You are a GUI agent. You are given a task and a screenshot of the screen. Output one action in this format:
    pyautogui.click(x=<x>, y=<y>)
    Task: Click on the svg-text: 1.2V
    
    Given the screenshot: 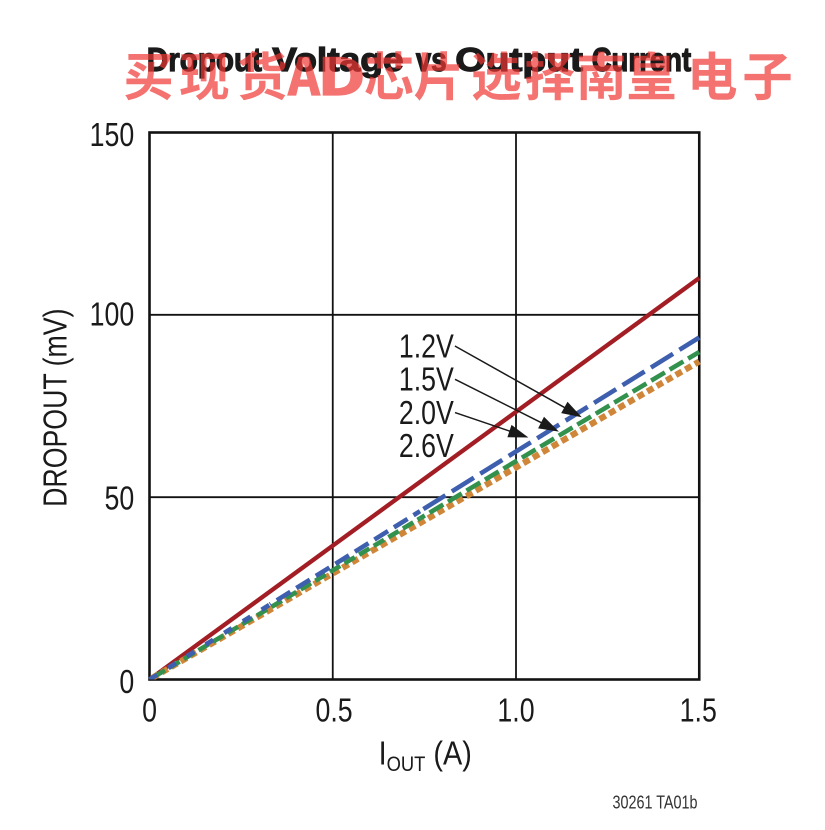 What is the action you would take?
    pyautogui.click(x=426, y=347)
    